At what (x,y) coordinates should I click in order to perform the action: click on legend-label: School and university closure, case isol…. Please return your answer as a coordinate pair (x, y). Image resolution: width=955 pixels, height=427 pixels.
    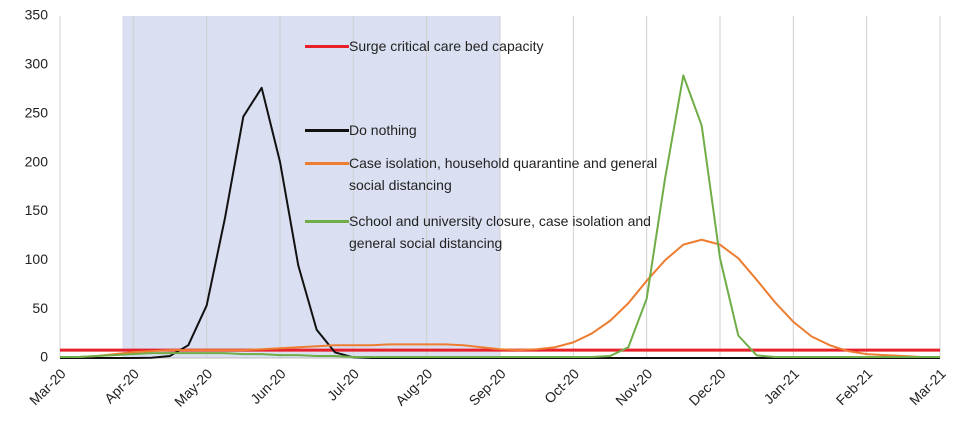
    Looking at the image, I should click on (500, 232).